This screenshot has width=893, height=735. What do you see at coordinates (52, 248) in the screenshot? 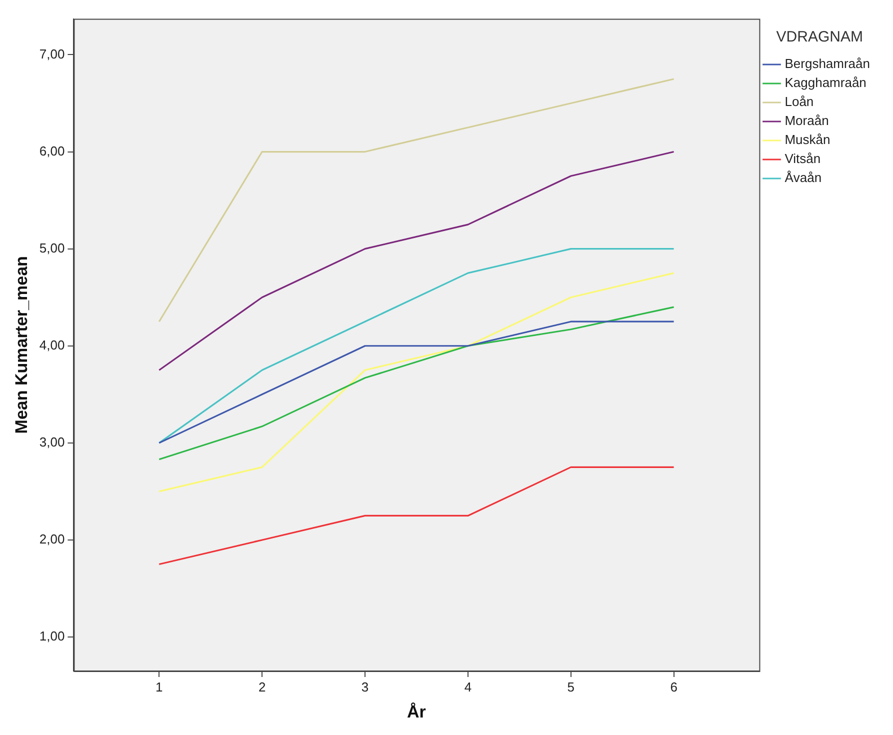
I see `y-tick-label: 5,00` at bounding box center [52, 248].